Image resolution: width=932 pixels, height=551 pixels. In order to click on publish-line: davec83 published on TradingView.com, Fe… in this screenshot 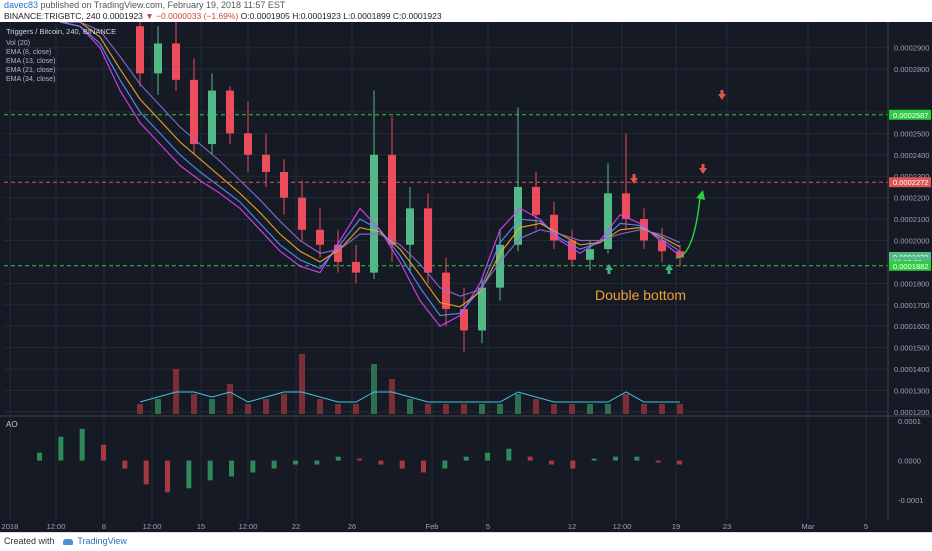, I will do `click(144, 5)`.